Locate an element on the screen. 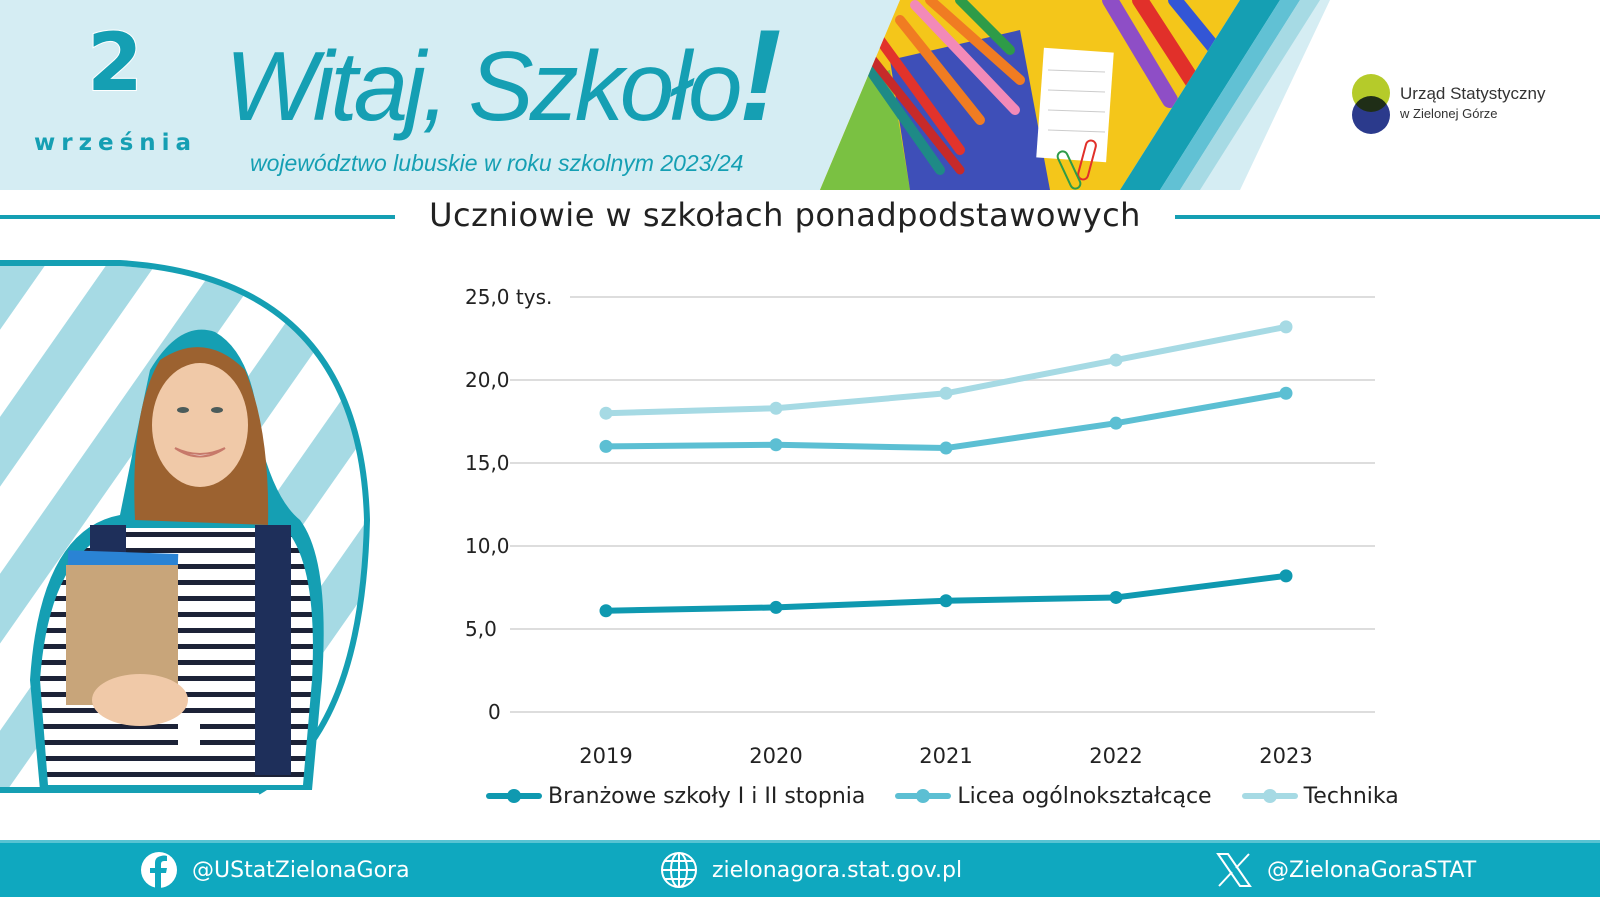  legend-item-technika: Technika is located at coordinates (1320, 796).